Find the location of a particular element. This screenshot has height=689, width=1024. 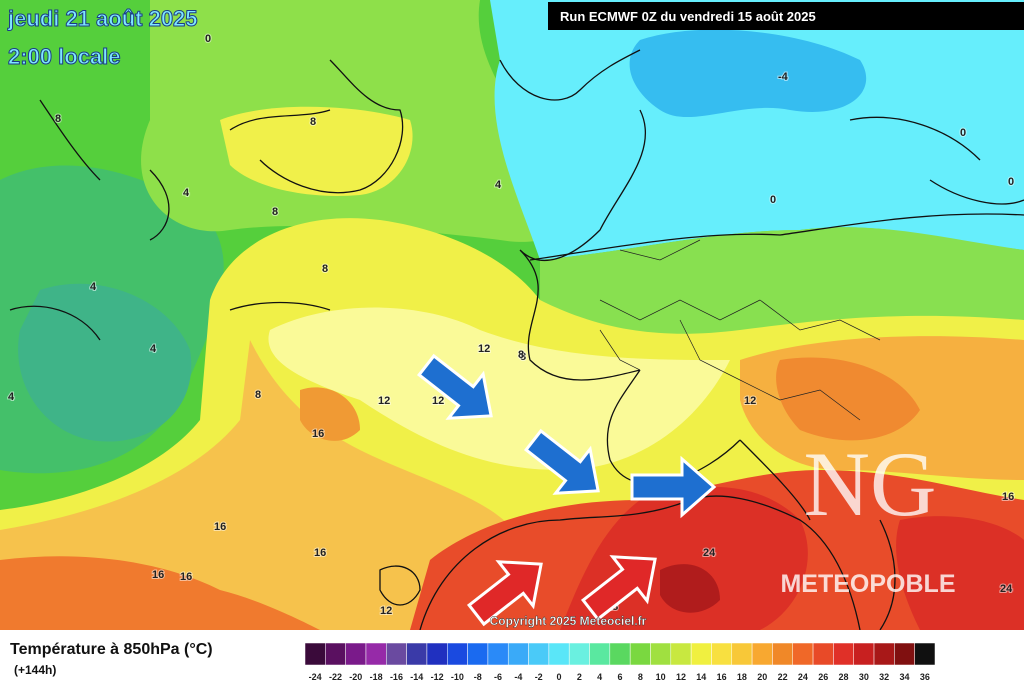

colorbar-label: -16 is located at coordinates (396, 677).